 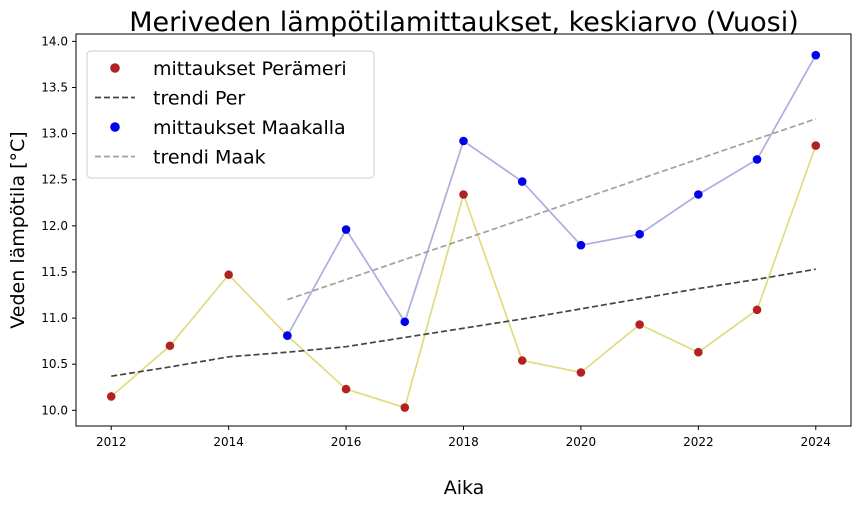 What do you see at coordinates (54, 41) in the screenshot?
I see `y-tick-label-8: 14.0` at bounding box center [54, 41].